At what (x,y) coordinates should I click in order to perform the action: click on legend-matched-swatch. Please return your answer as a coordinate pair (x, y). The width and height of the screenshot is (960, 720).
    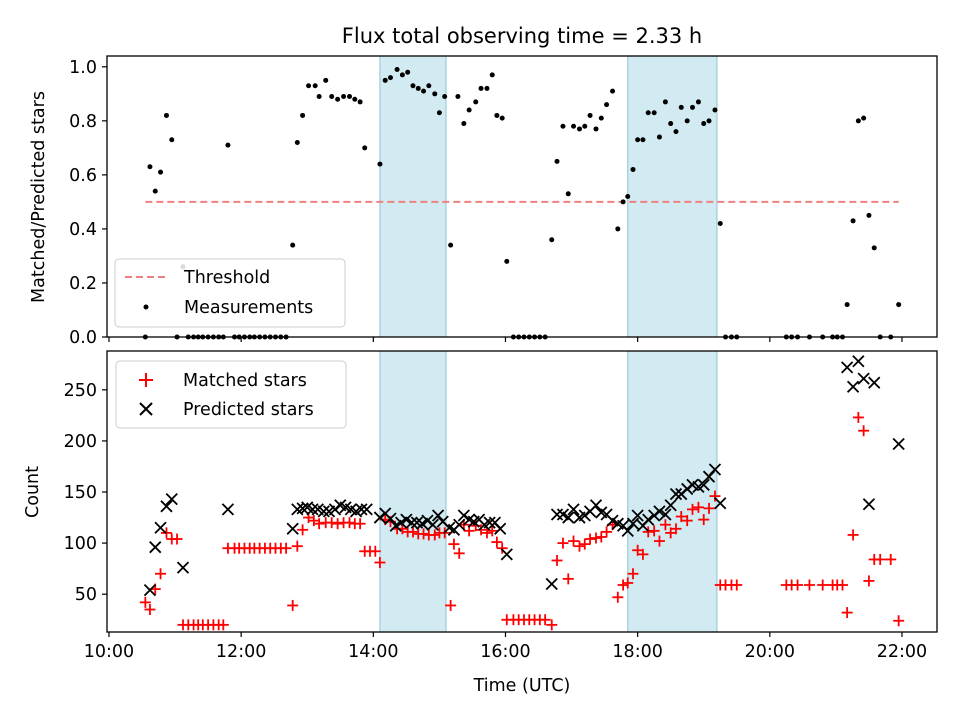
    Looking at the image, I should click on (146, 380).